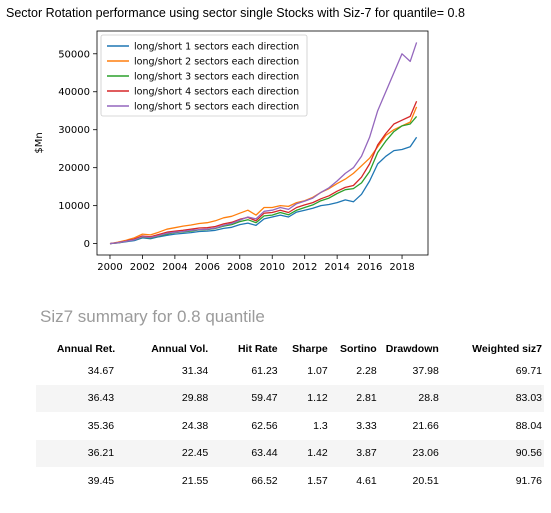 This screenshot has width=551, height=513. What do you see at coordinates (425, 370) in the screenshot?
I see `table-cell: 37.98` at bounding box center [425, 370].